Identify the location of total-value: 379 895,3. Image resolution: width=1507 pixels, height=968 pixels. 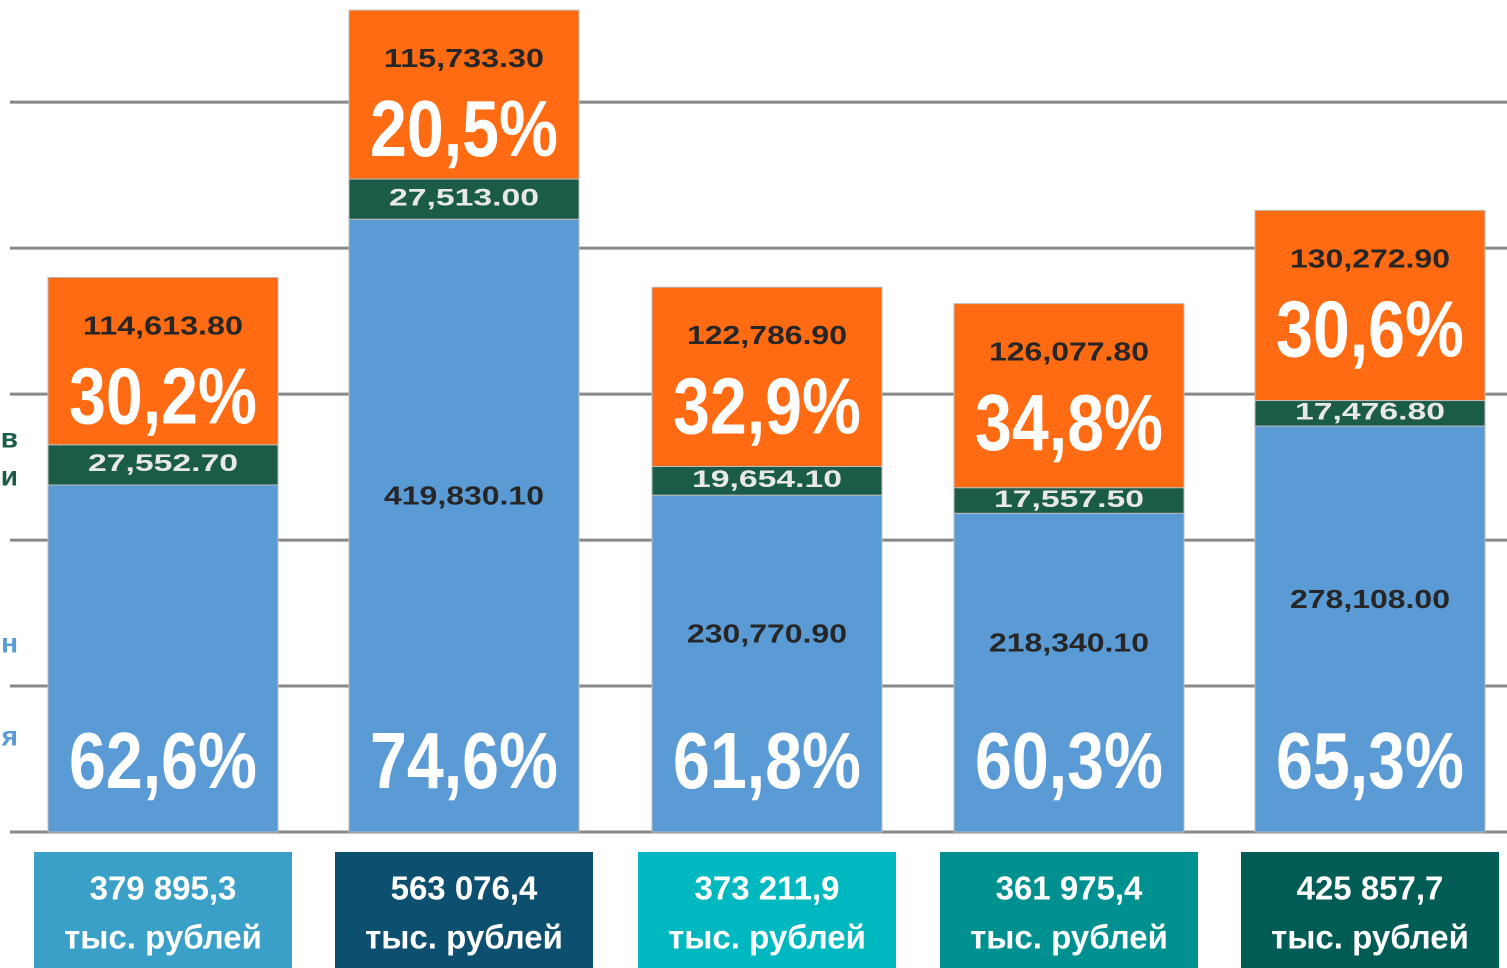
(163, 888).